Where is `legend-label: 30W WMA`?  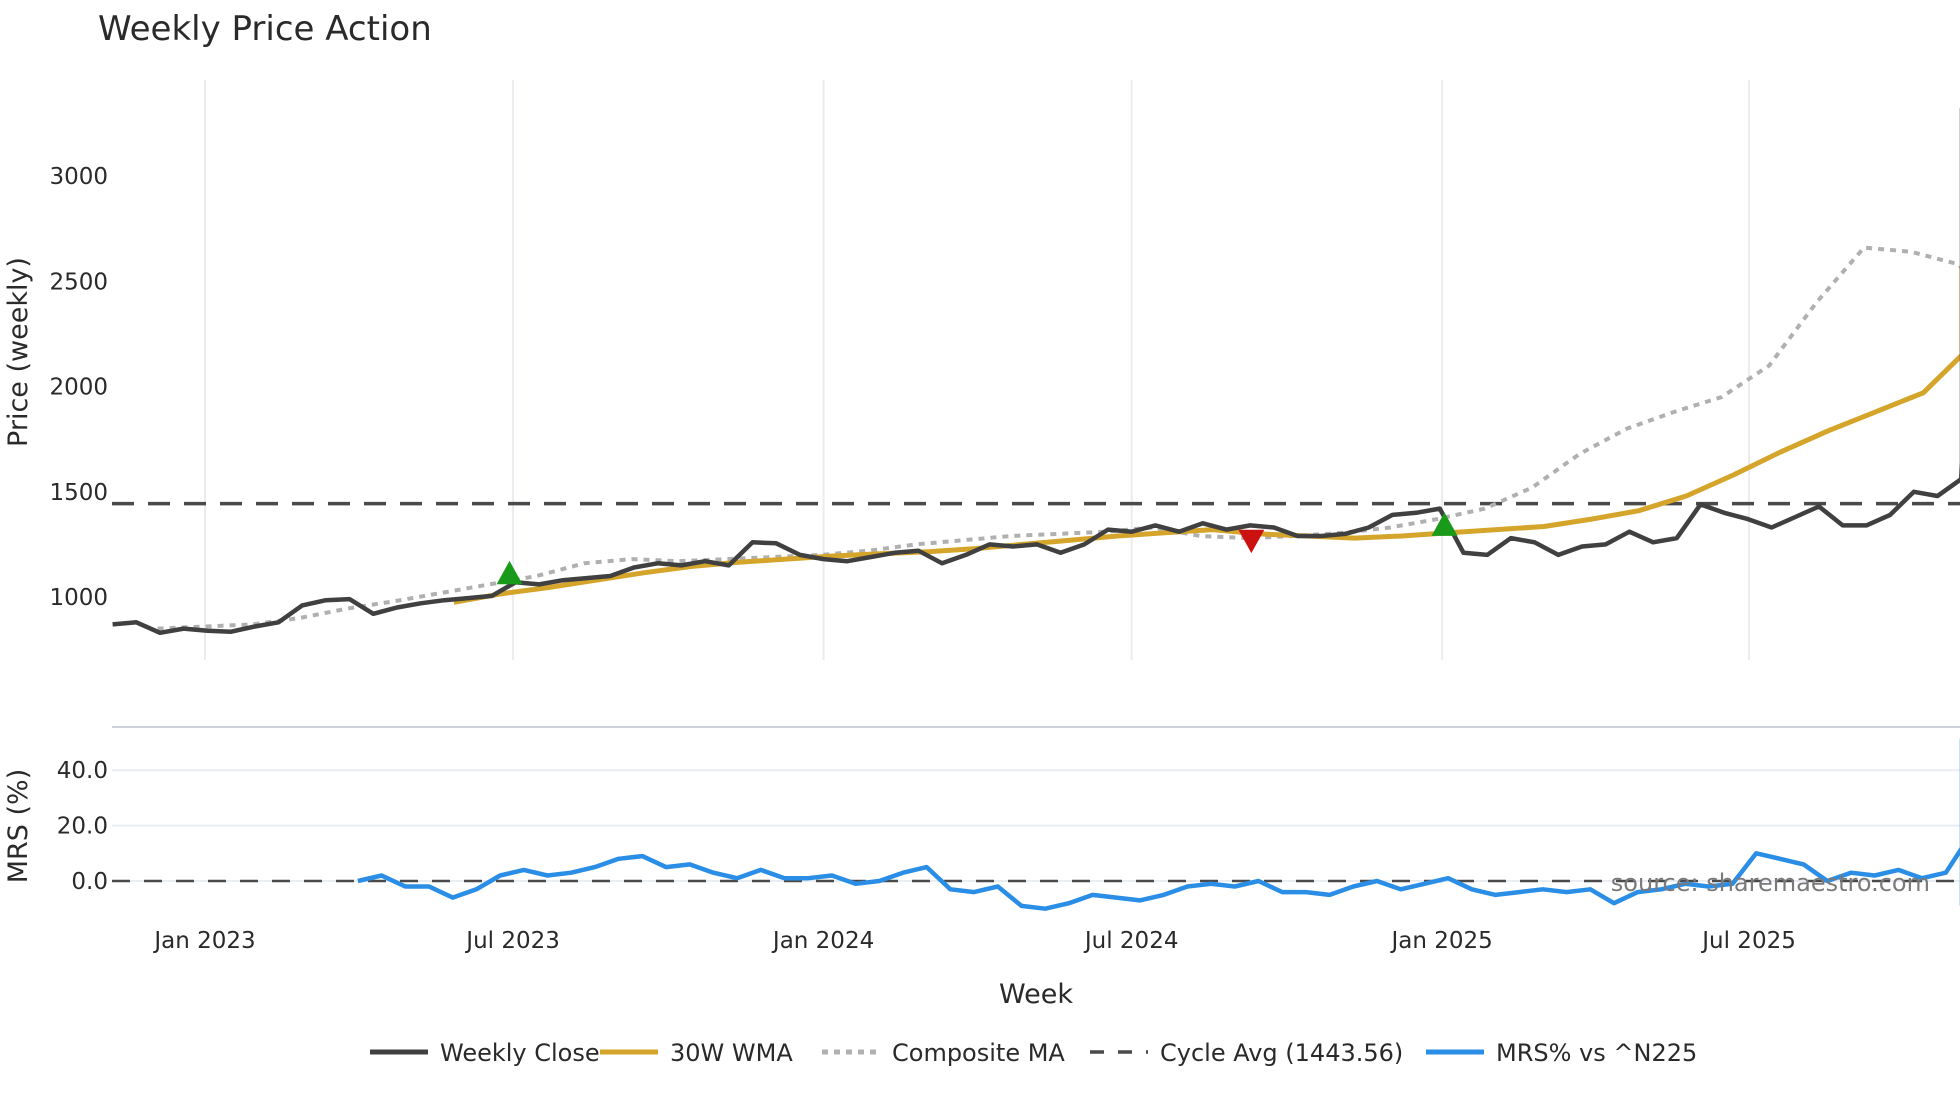
legend-label: 30W WMA is located at coordinates (731, 1053).